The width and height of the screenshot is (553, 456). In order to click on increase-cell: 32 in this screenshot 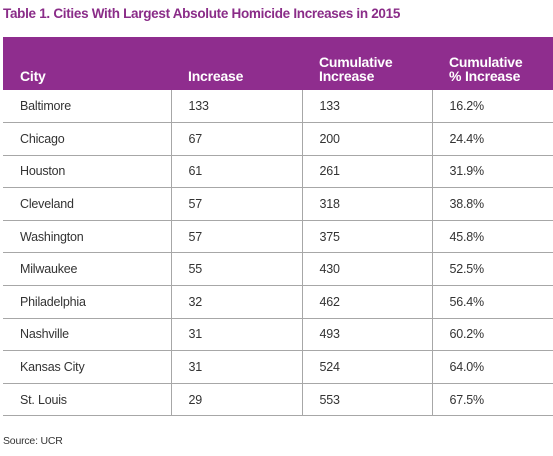, I will do `click(236, 302)`.